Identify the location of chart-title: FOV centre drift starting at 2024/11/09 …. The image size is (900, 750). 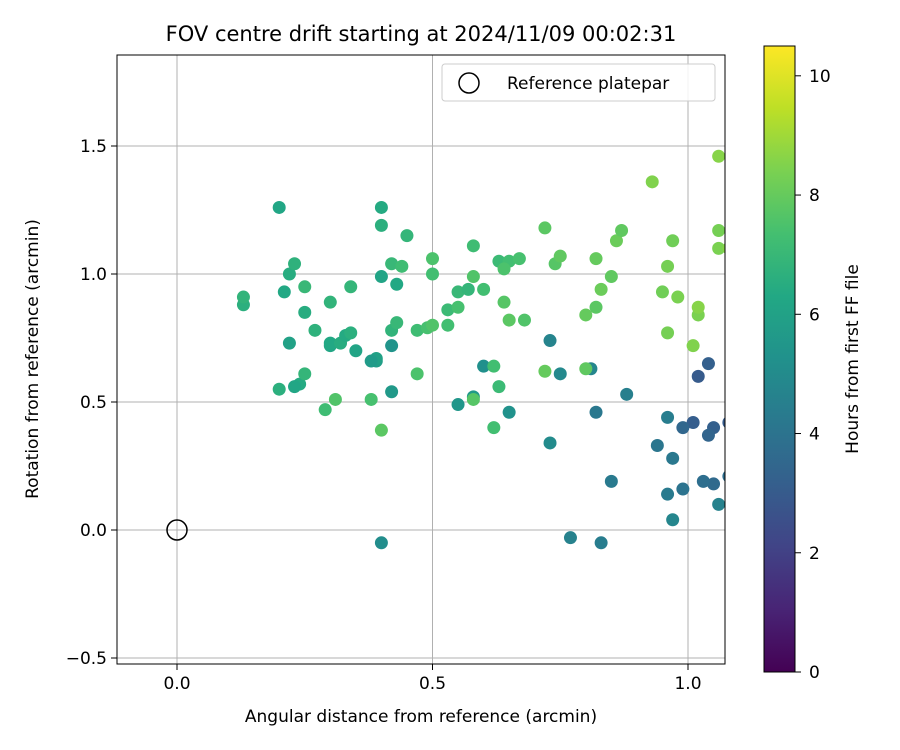
(421, 34).